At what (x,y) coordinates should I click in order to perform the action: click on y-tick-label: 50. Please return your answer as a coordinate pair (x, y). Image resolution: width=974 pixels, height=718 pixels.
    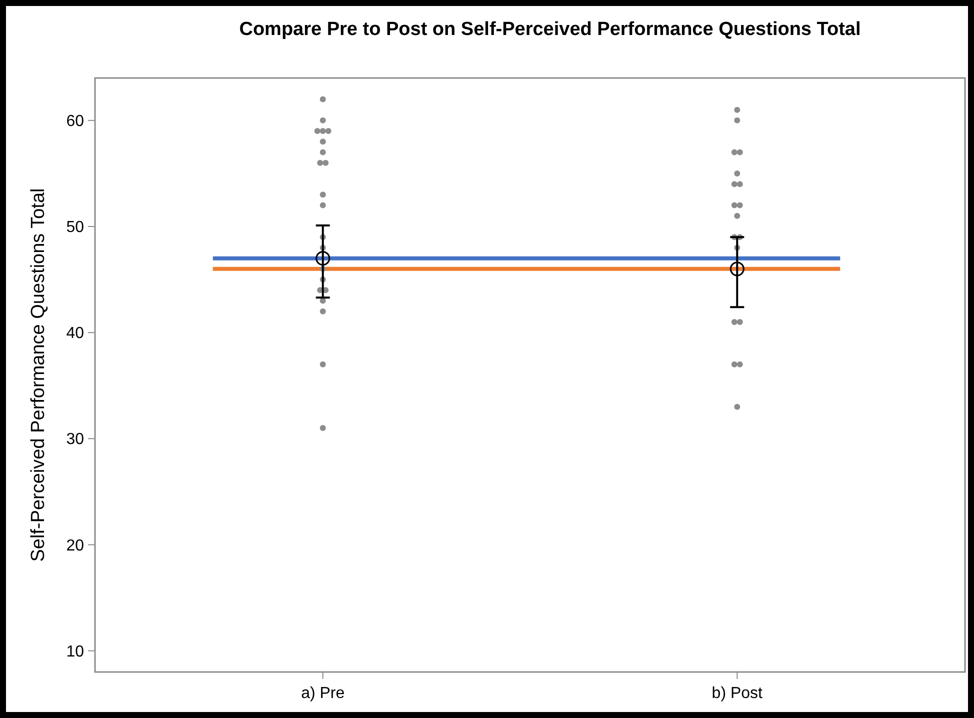
    Looking at the image, I should click on (75, 227).